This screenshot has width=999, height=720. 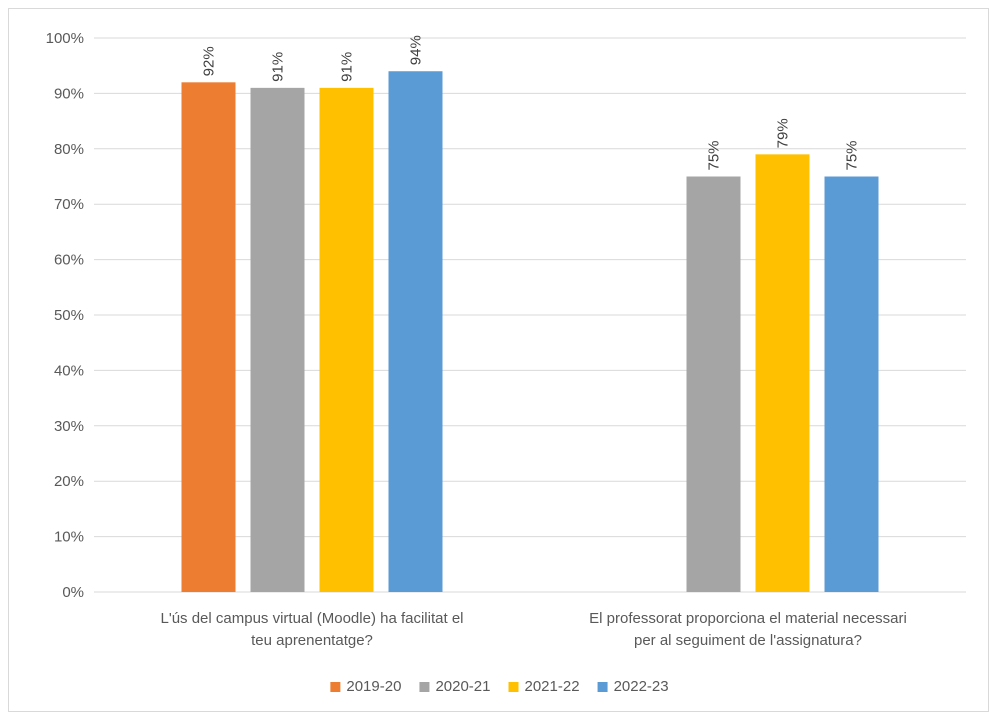 I want to click on y-axis-ticks: 0% 10% 20% 30% 40% 50% 60% 70% 80% 90% 100%, so click(x=65, y=315).